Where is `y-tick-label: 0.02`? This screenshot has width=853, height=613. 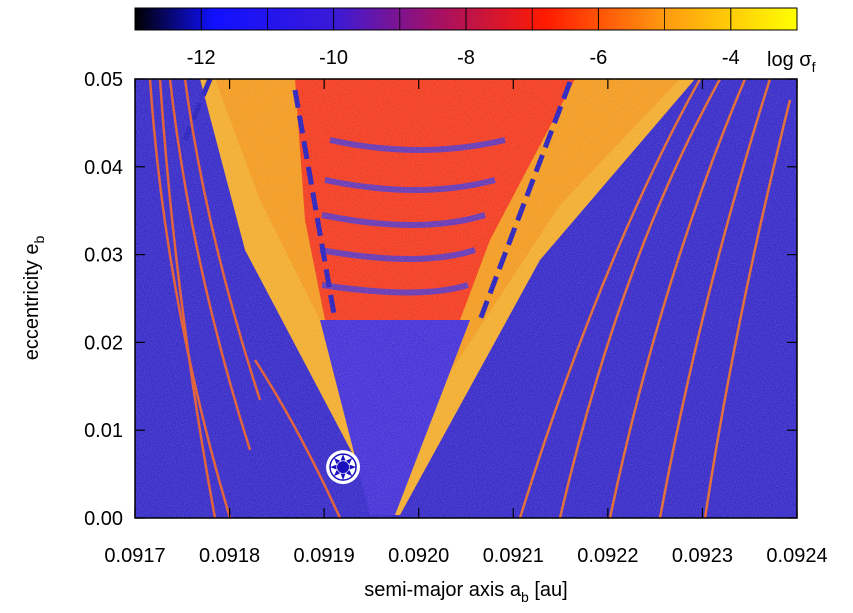 y-tick-label: 0.02 is located at coordinates (103, 343).